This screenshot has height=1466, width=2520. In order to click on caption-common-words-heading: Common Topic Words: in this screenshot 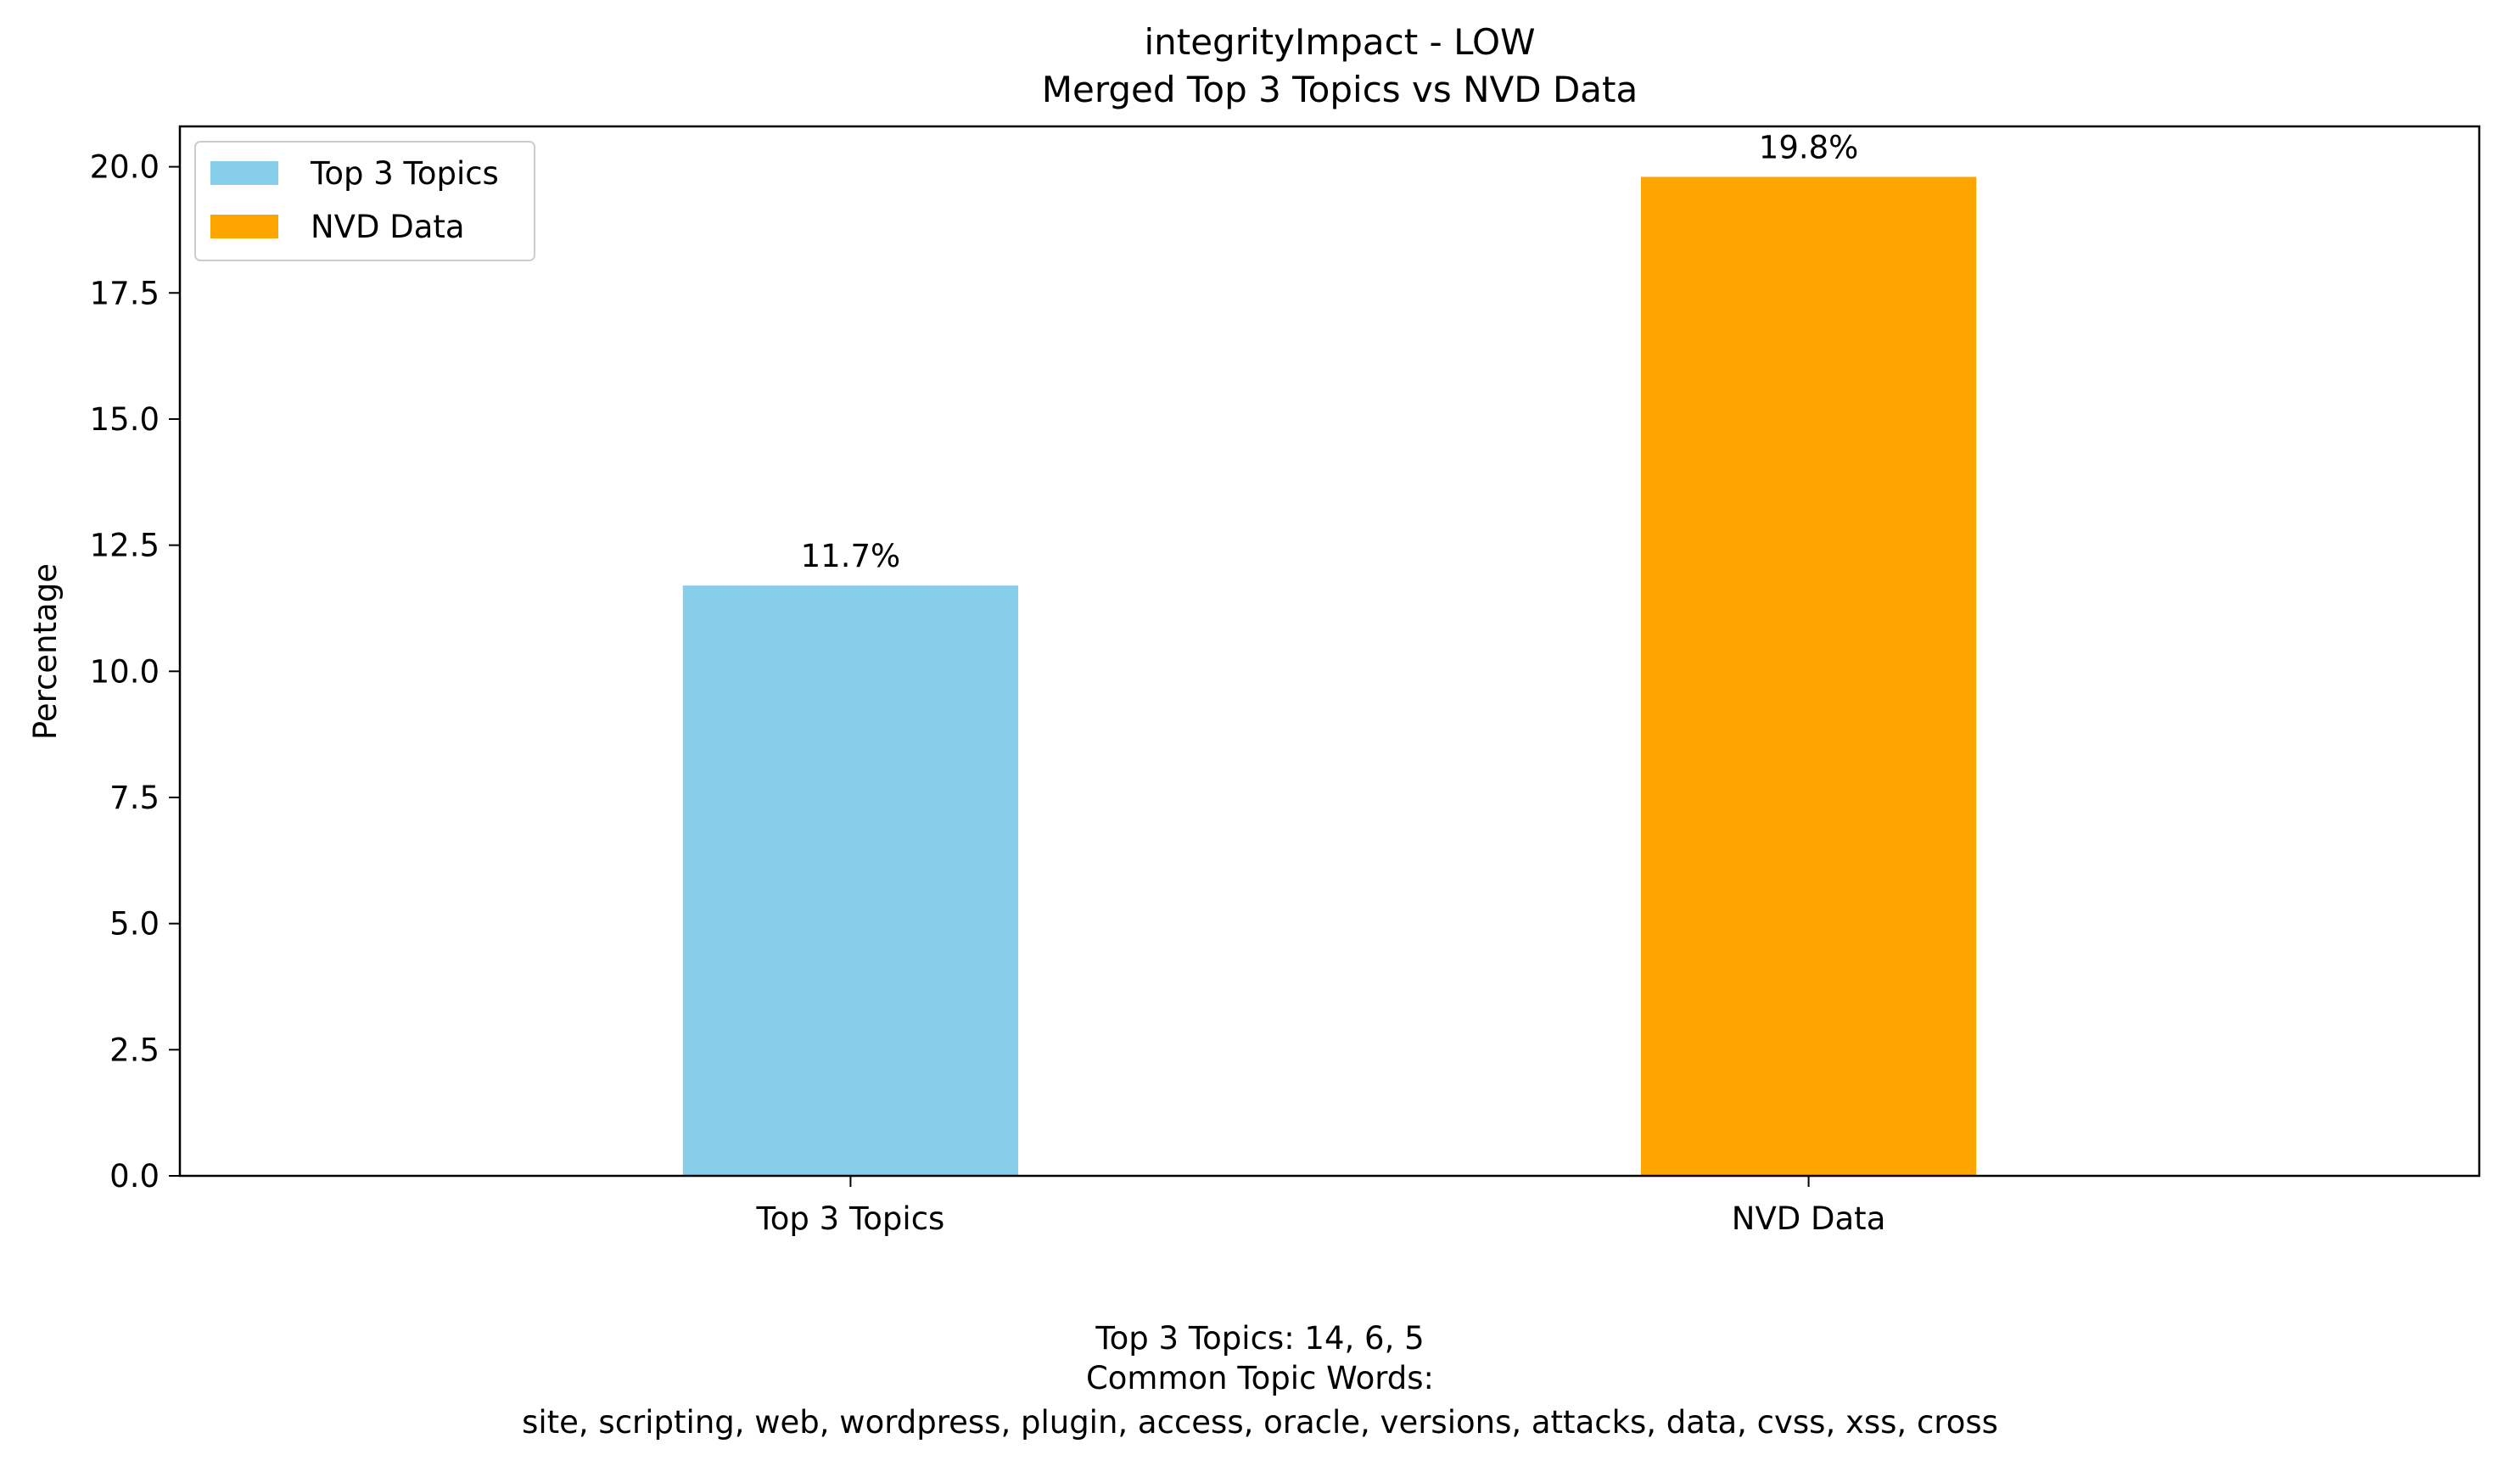, I will do `click(1260, 1378)`.